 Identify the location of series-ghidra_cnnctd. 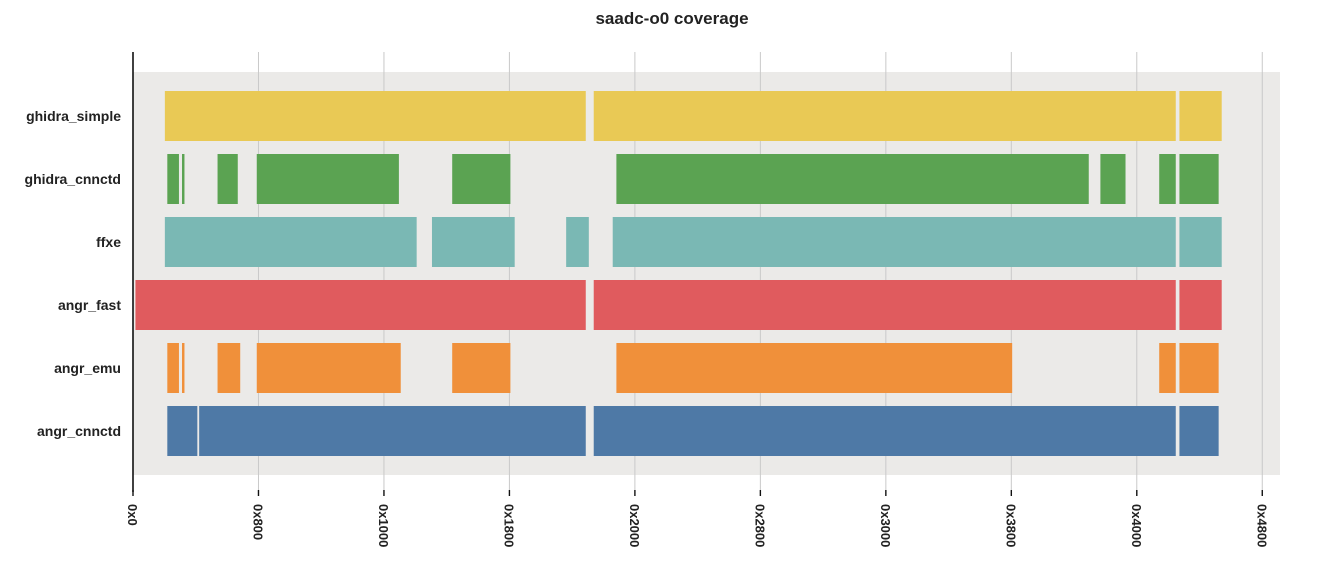
(693, 179).